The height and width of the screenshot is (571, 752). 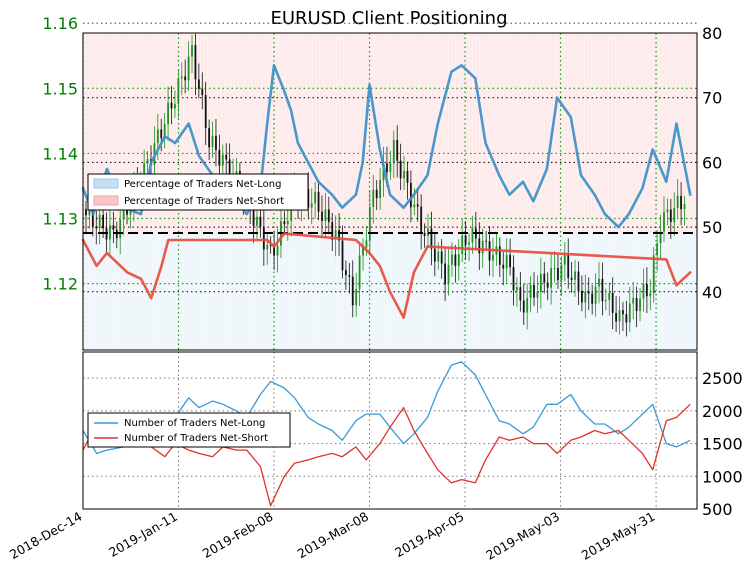 What do you see at coordinates (198, 192) in the screenshot?
I see `top-legend-box` at bounding box center [198, 192].